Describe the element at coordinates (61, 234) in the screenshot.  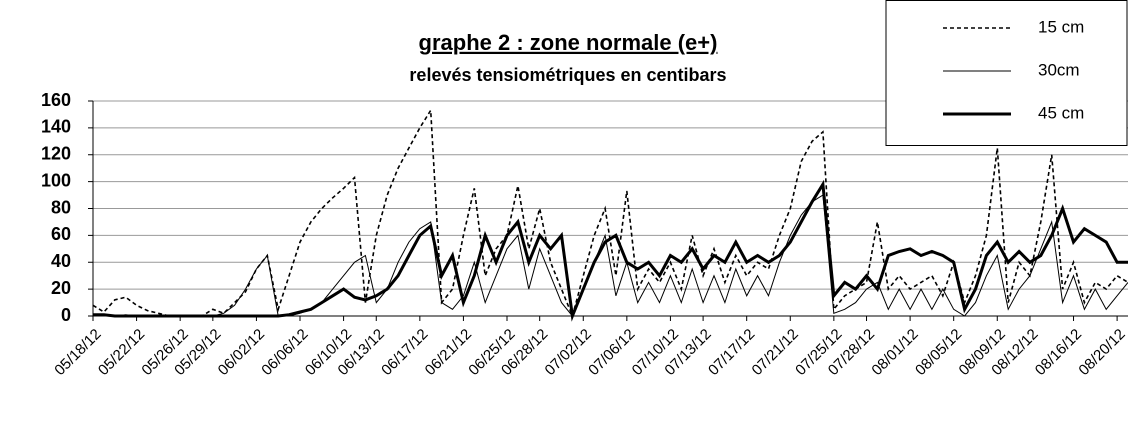
I see `y-tick-label: 60` at that location.